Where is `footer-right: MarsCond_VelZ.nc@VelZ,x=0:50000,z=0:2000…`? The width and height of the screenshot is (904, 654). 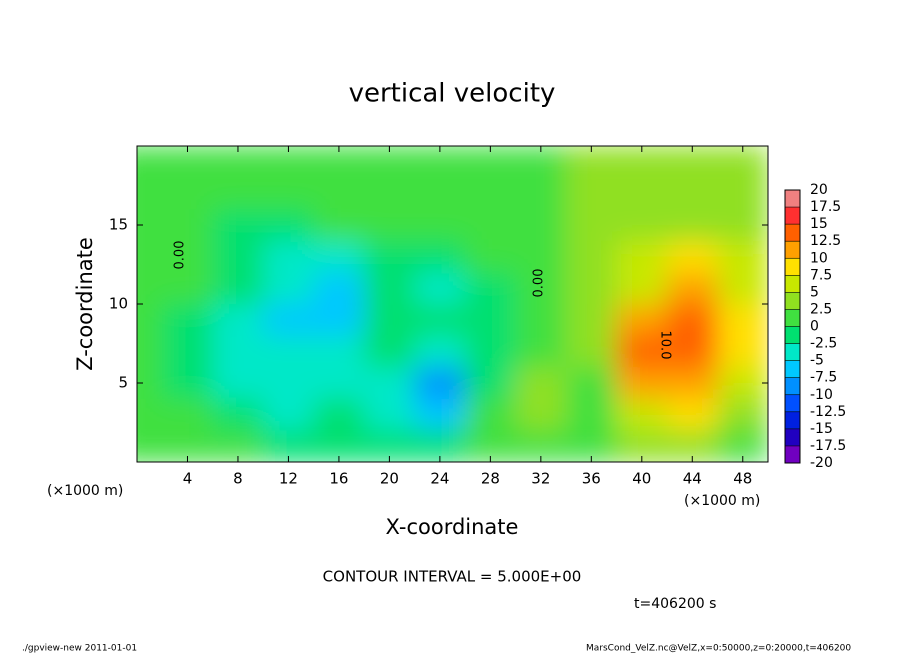 footer-right: MarsCond_VelZ.nc@VelZ,x=0:50000,z=0:2000… is located at coordinates (718, 649).